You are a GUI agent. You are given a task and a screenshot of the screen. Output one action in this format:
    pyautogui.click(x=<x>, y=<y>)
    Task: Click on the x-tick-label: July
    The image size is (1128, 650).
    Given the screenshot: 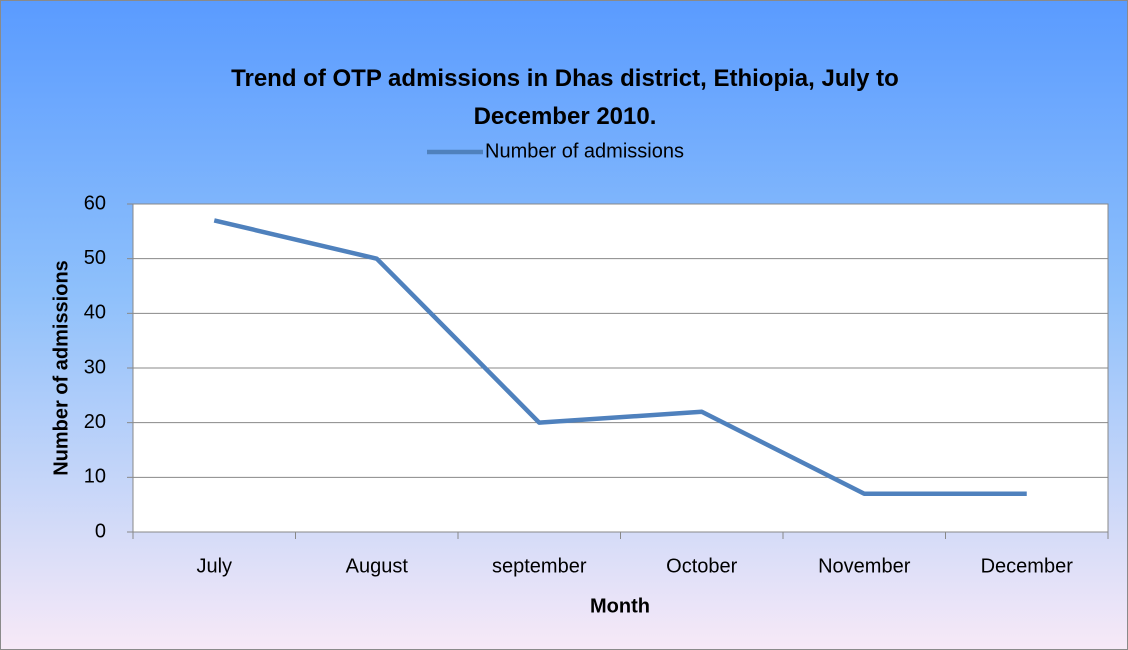 What is the action you would take?
    pyautogui.click(x=214, y=566)
    